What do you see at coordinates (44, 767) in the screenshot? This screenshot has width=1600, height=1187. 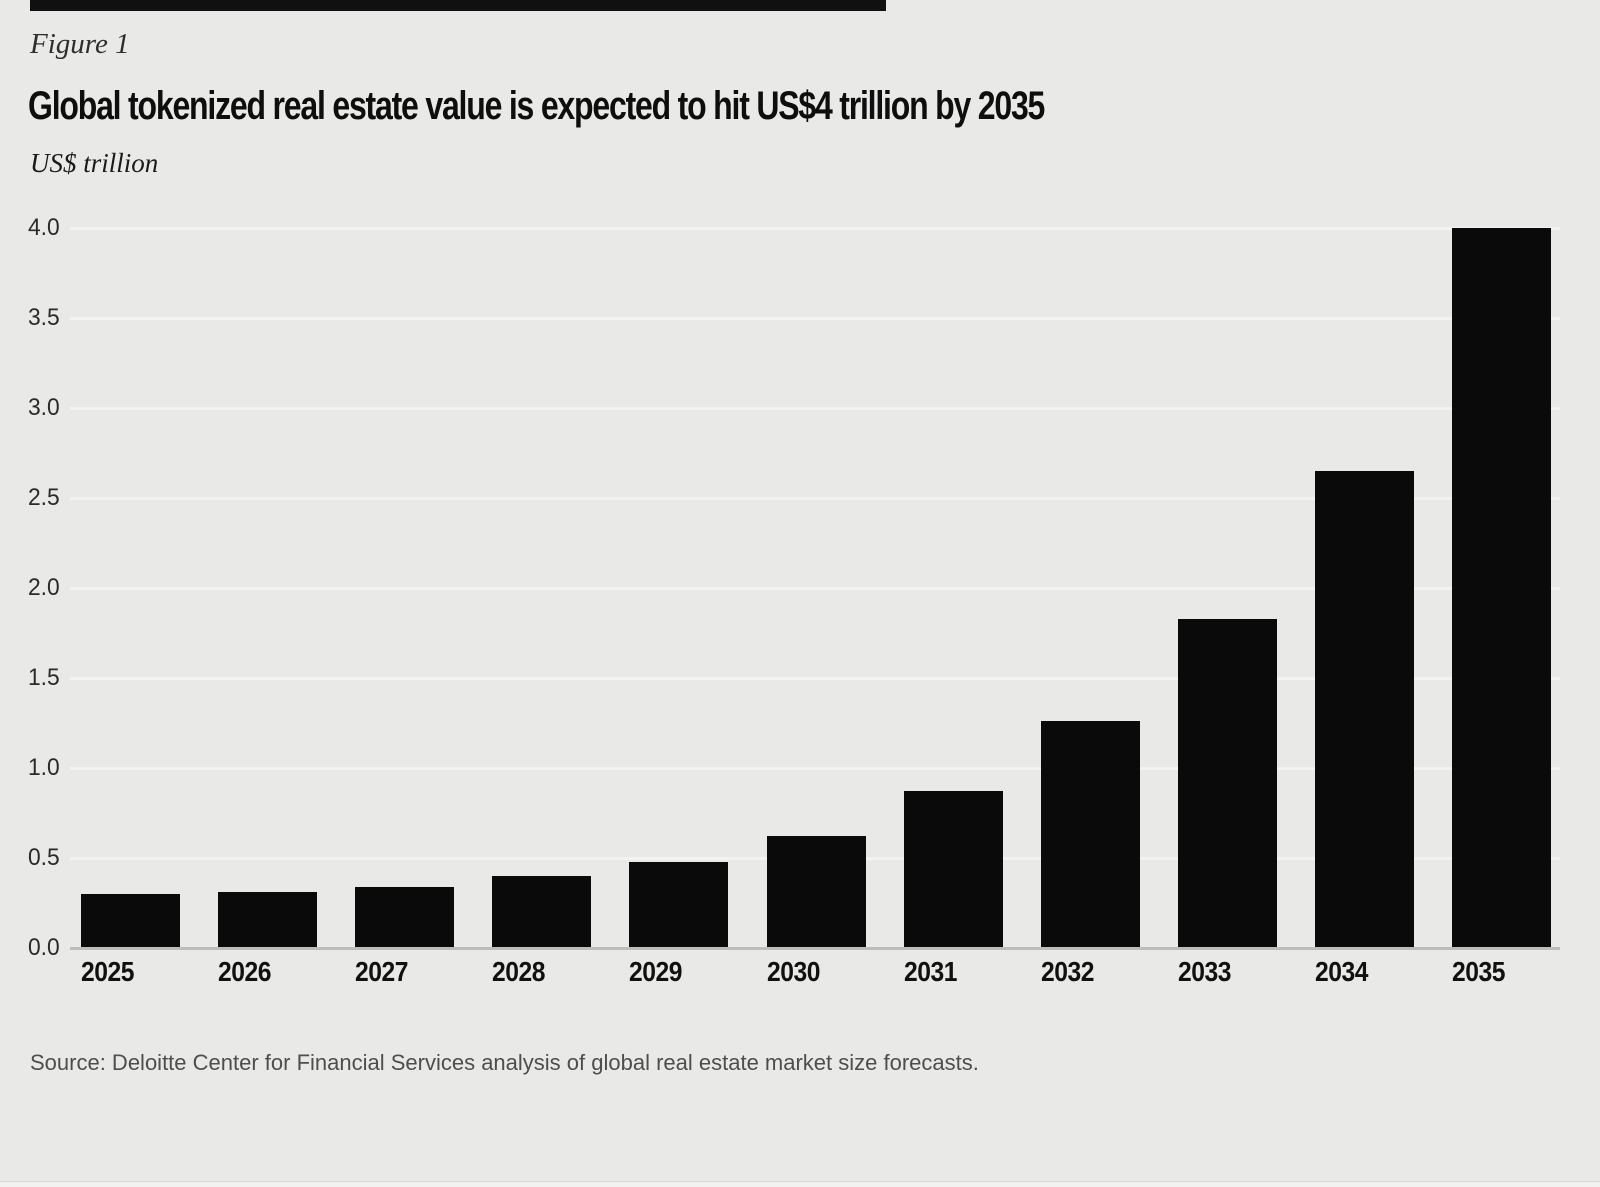 I see `y-tick-label: 1.0` at bounding box center [44, 767].